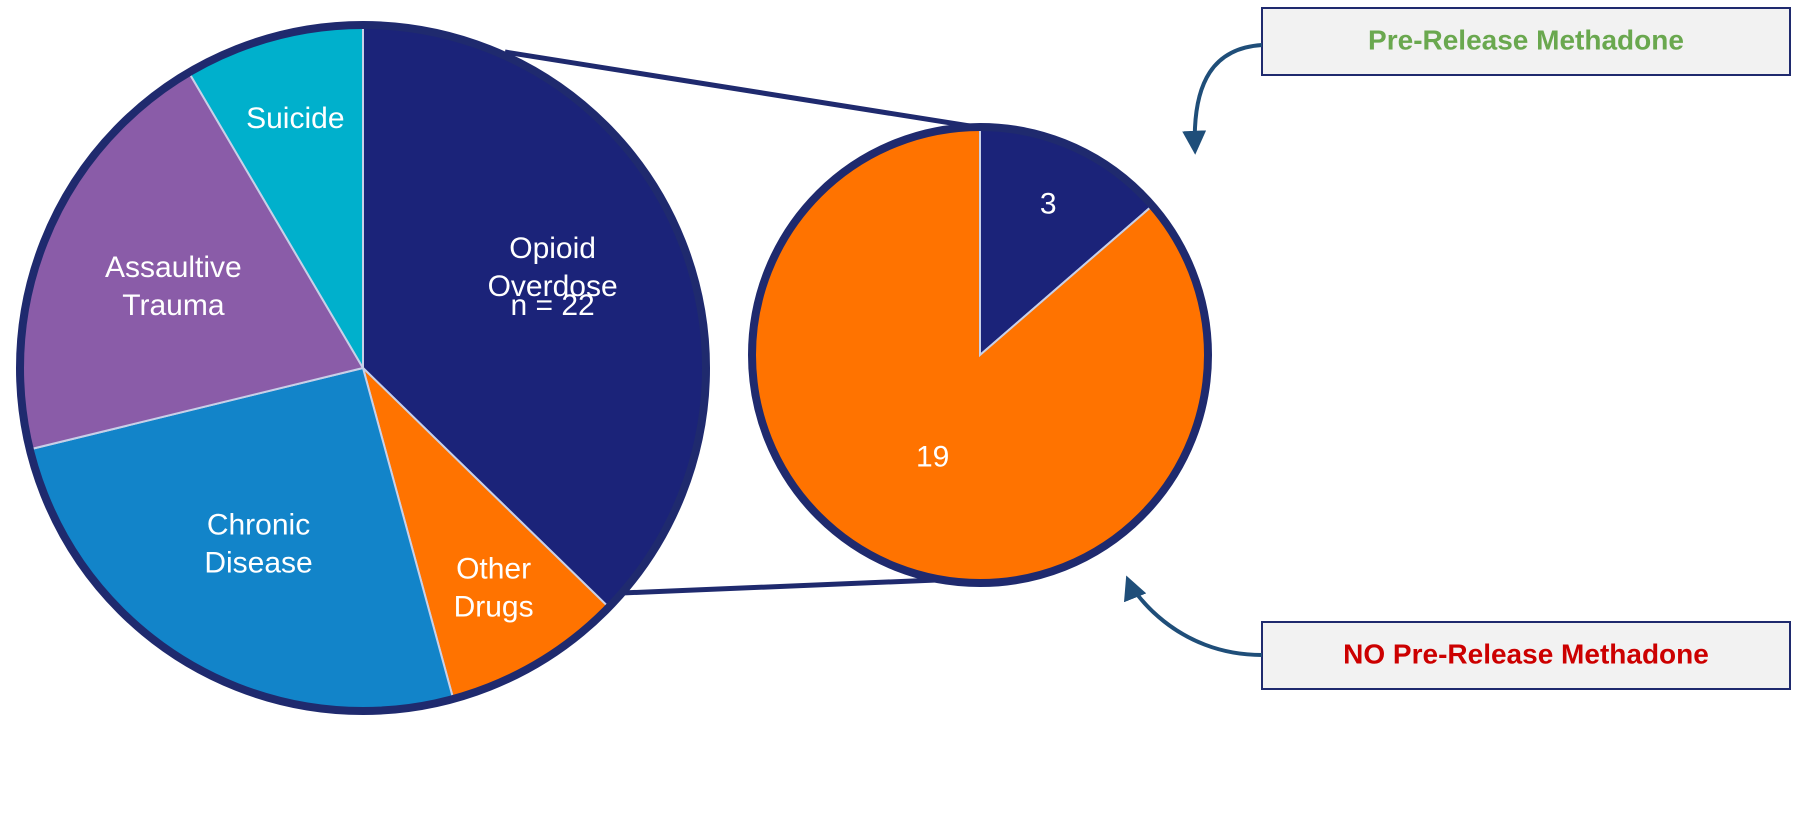 This screenshot has height=816, width=1799. I want to click on value-label: 19, so click(932, 457).